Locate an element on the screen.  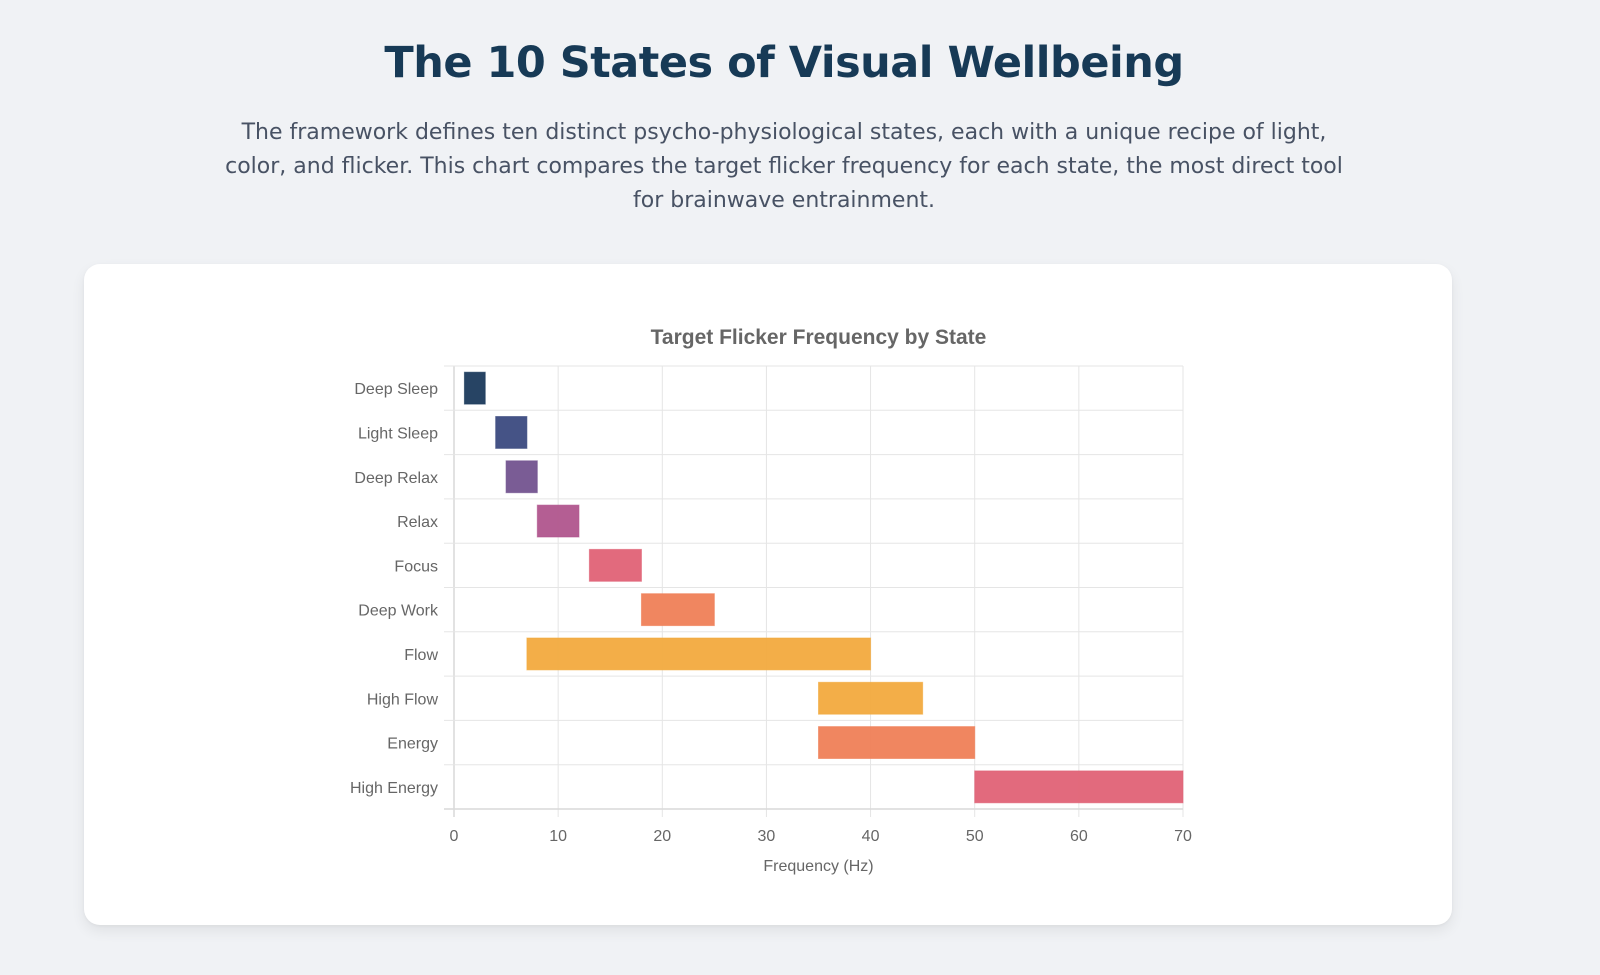
y-tick-label: High Flow is located at coordinates (403, 699).